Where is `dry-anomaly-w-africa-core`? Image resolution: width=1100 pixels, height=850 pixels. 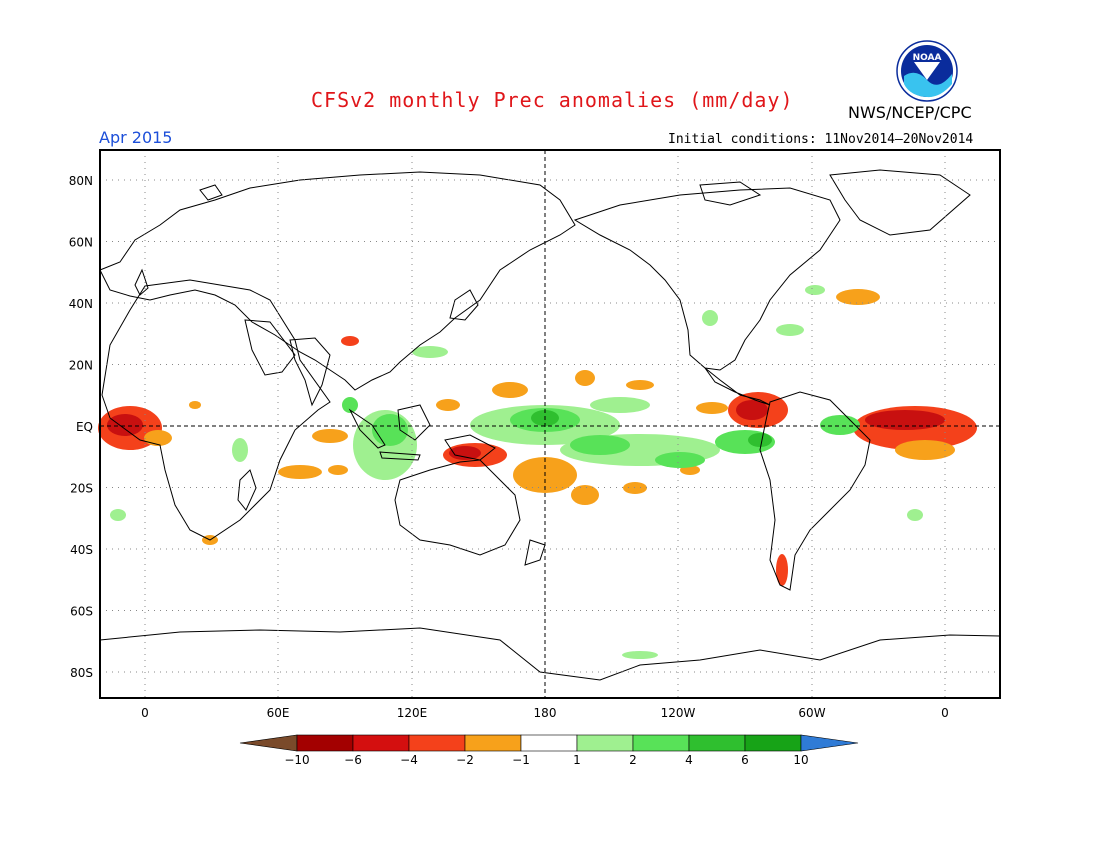
dry-anomaly-w-africa-core is located at coordinates (125, 425).